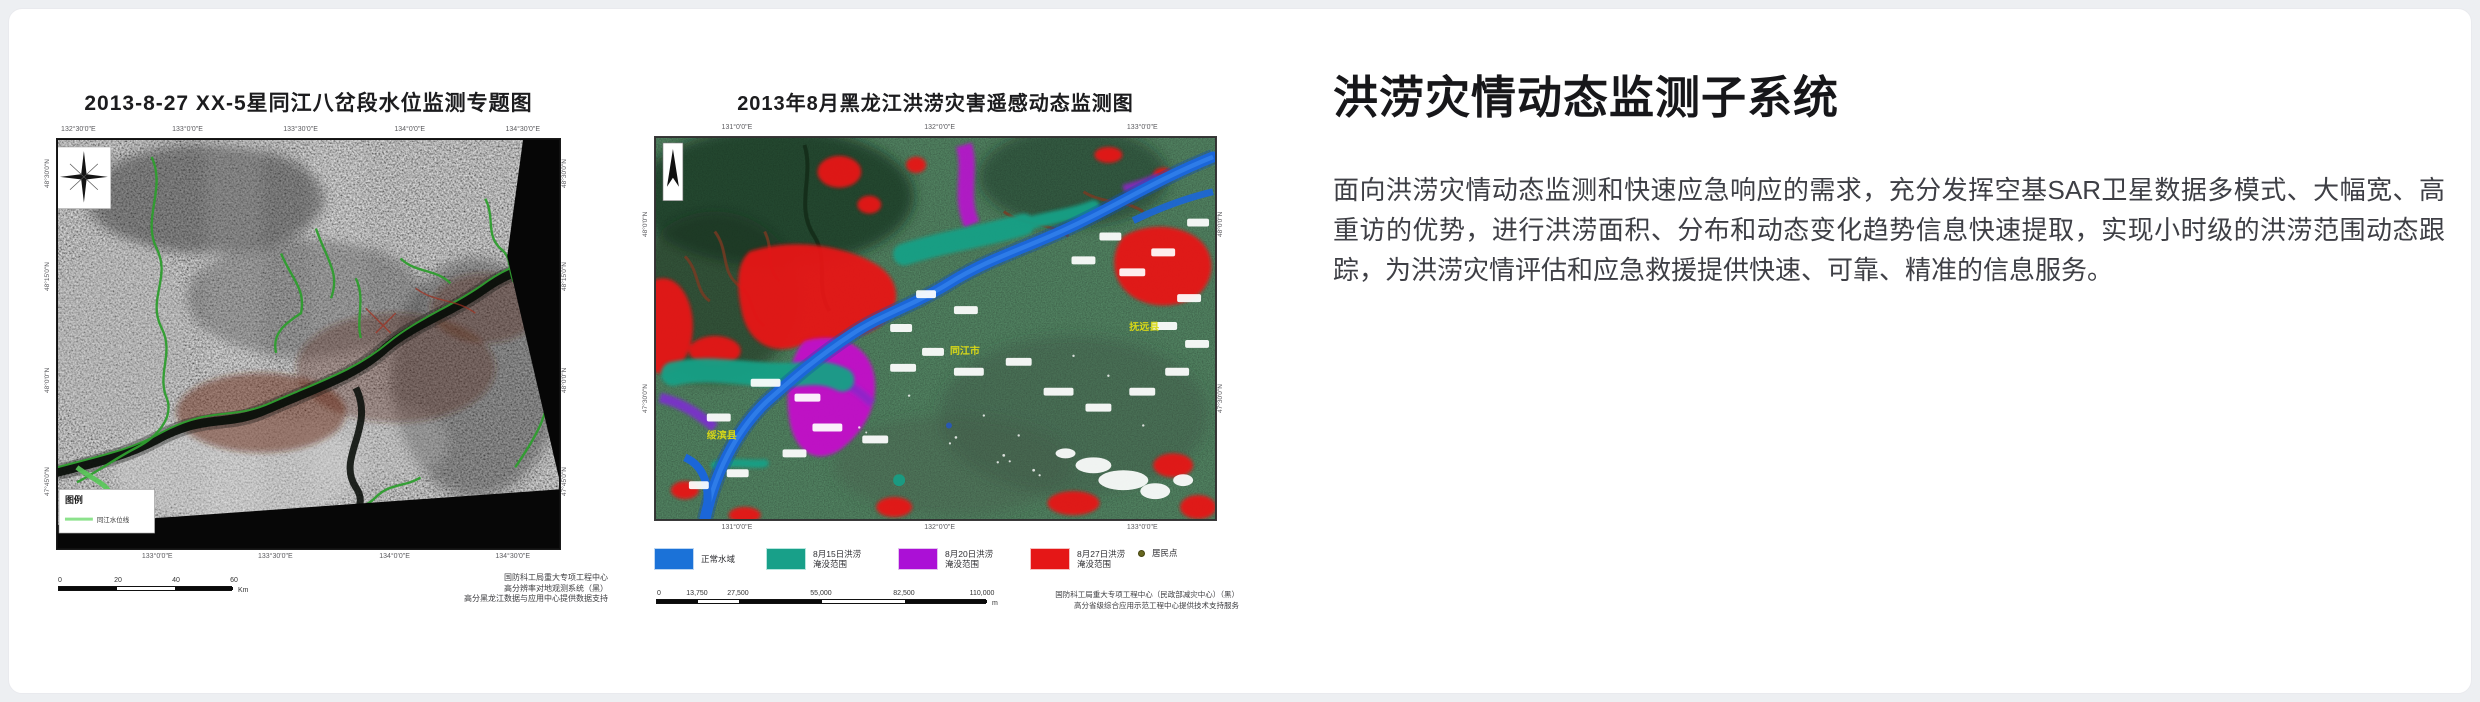 This screenshot has height=702, width=2480. Describe the element at coordinates (234, 580) in the screenshot. I see `scale-label: 60` at that location.